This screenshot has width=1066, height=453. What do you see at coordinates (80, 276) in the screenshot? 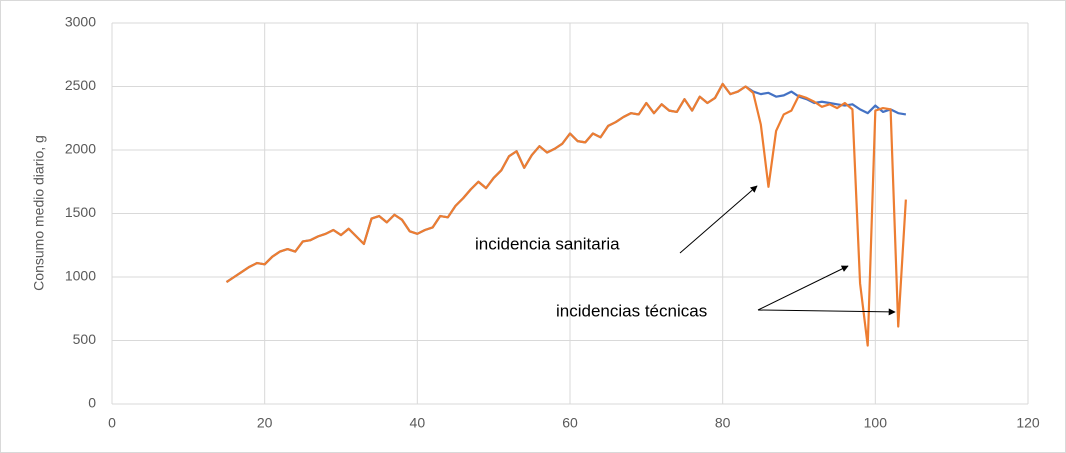
I see `y-tick-label: 1000` at bounding box center [80, 276].